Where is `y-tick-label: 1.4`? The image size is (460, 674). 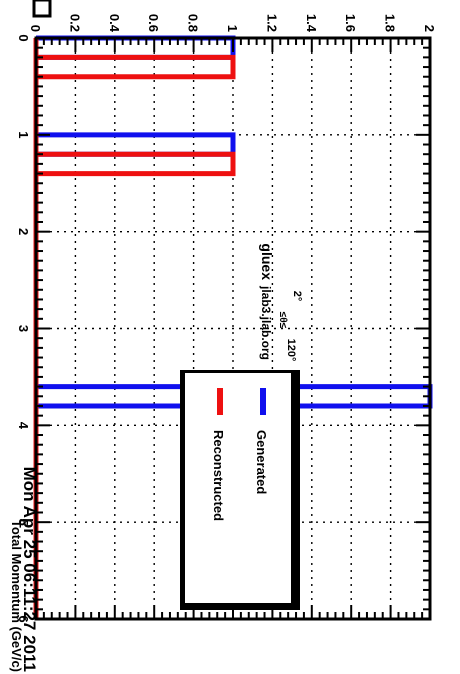
y-tick-label: 1.4 is located at coordinates (311, 23).